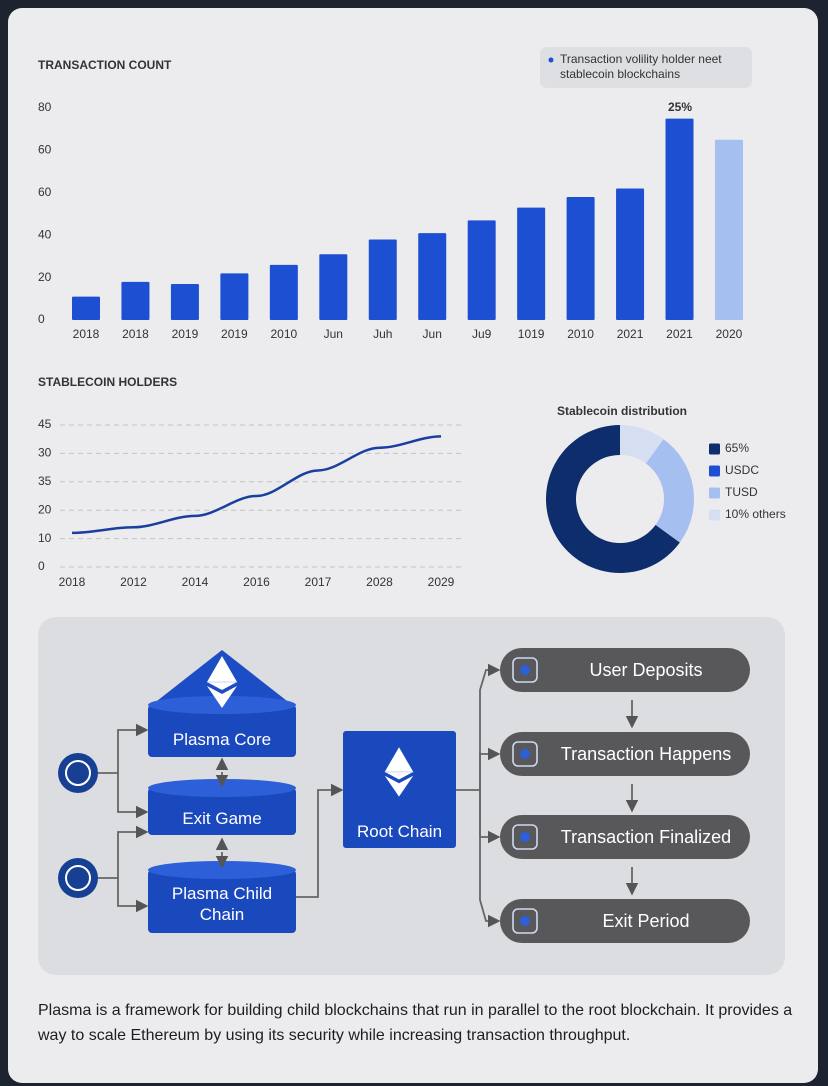  I want to click on coin-icon, so click(78, 878).